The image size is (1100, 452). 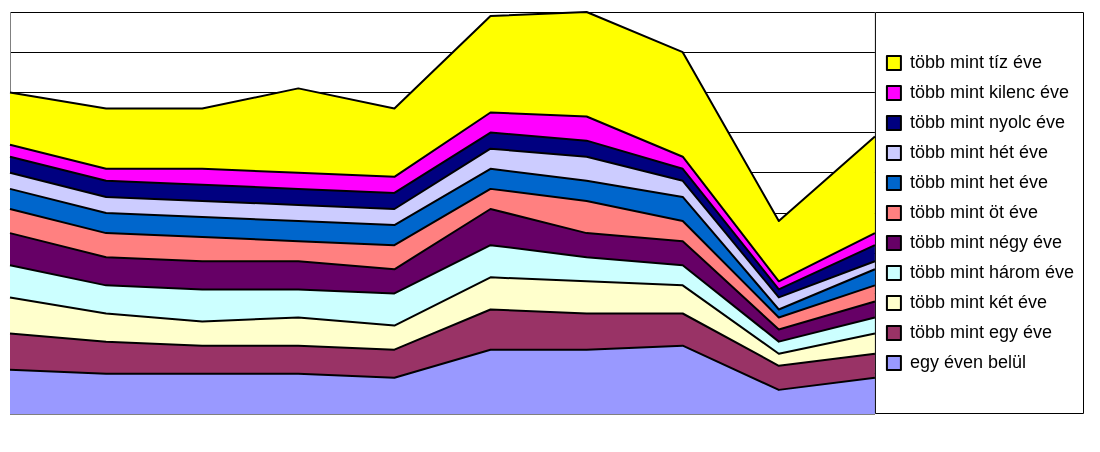 What do you see at coordinates (973, 211) in the screenshot?
I see `legend-label: több mint öt éve` at bounding box center [973, 211].